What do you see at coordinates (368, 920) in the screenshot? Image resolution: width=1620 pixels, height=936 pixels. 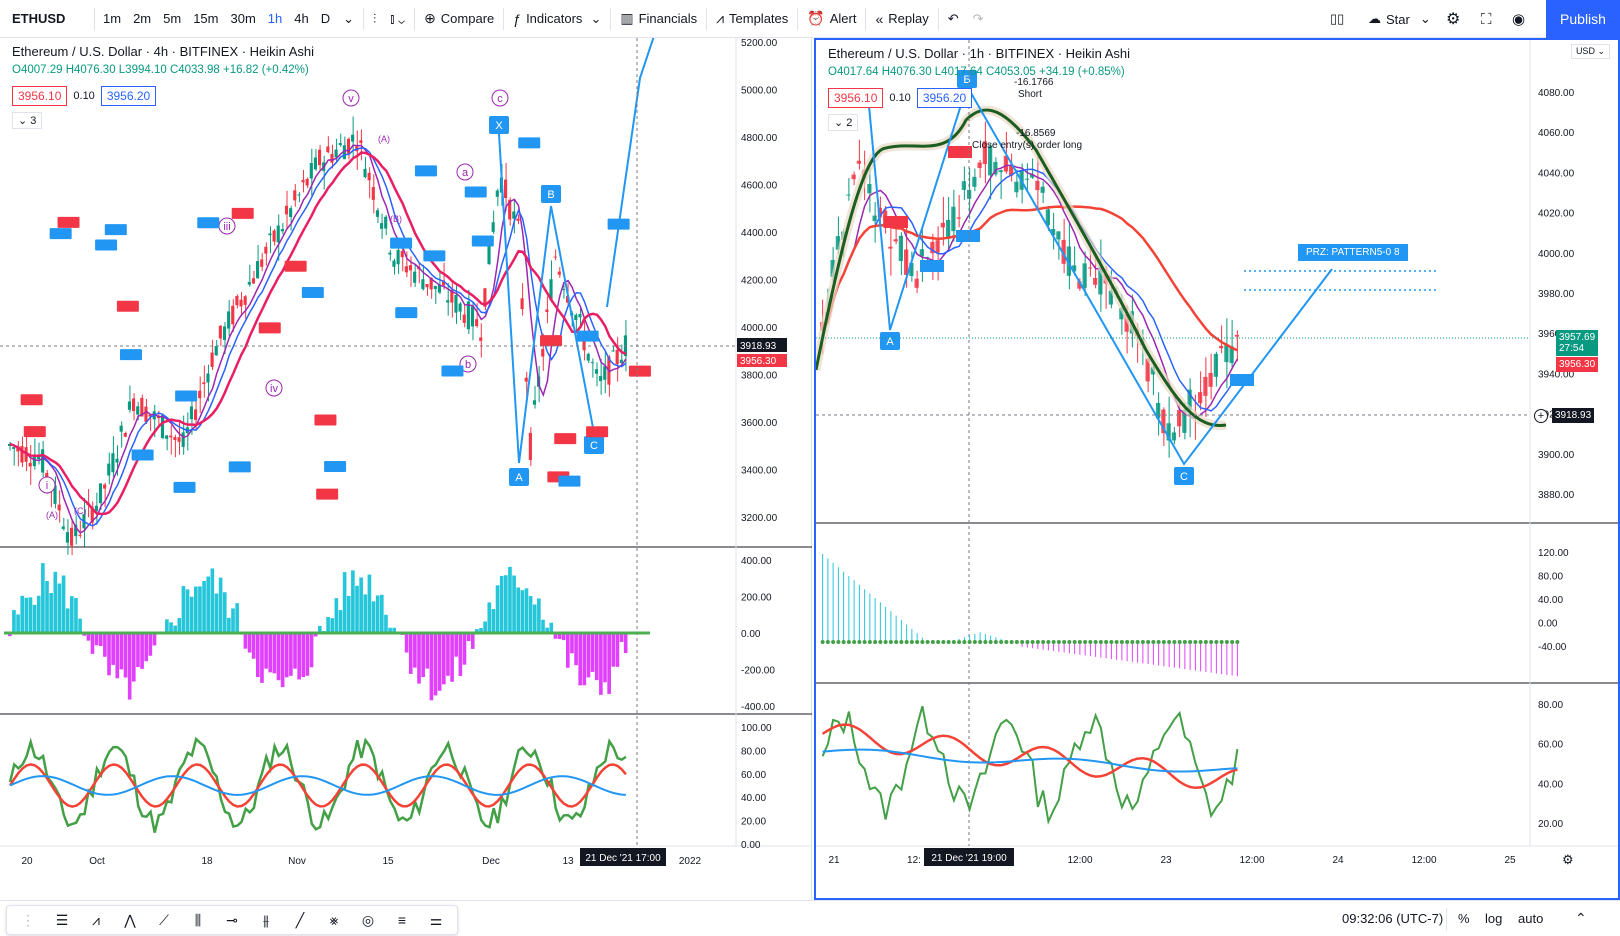 I see `spiral-icon: ◎` at bounding box center [368, 920].